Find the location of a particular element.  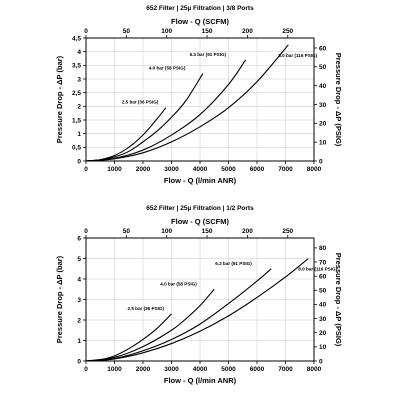

y-tick-label: 2,5 is located at coordinates (76, 93).